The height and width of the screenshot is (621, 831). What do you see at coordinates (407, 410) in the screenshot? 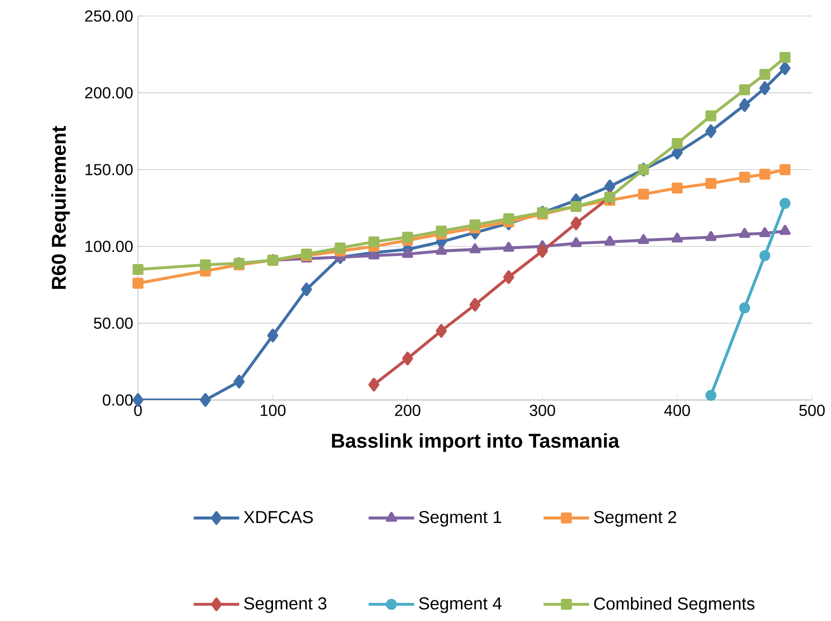
I see `x-tick-label: 200` at bounding box center [407, 410].